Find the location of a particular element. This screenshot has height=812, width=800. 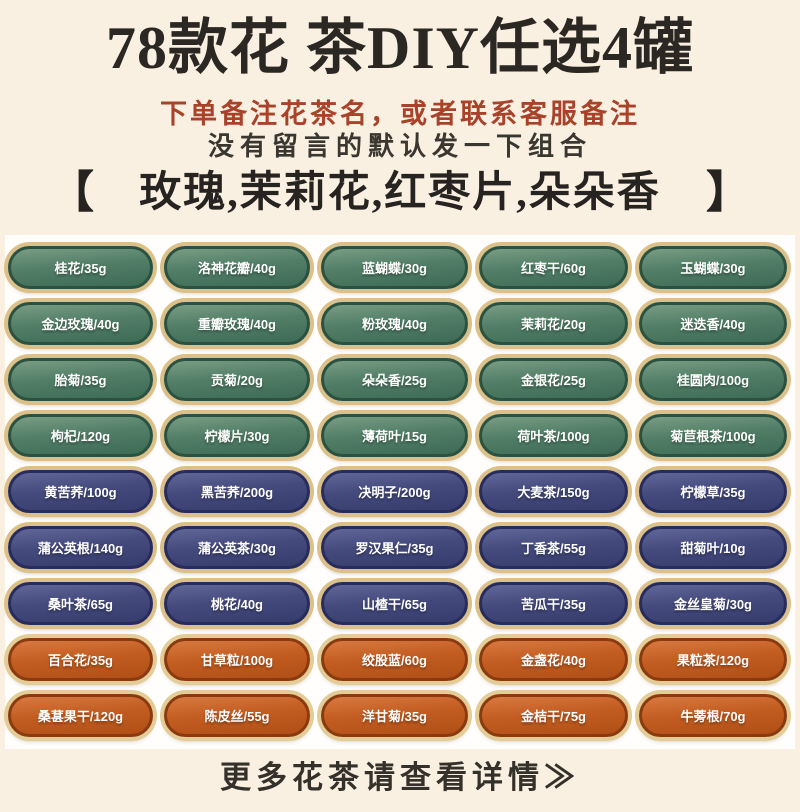

tea-pill: 金丝皇菊/30g is located at coordinates (713, 603).